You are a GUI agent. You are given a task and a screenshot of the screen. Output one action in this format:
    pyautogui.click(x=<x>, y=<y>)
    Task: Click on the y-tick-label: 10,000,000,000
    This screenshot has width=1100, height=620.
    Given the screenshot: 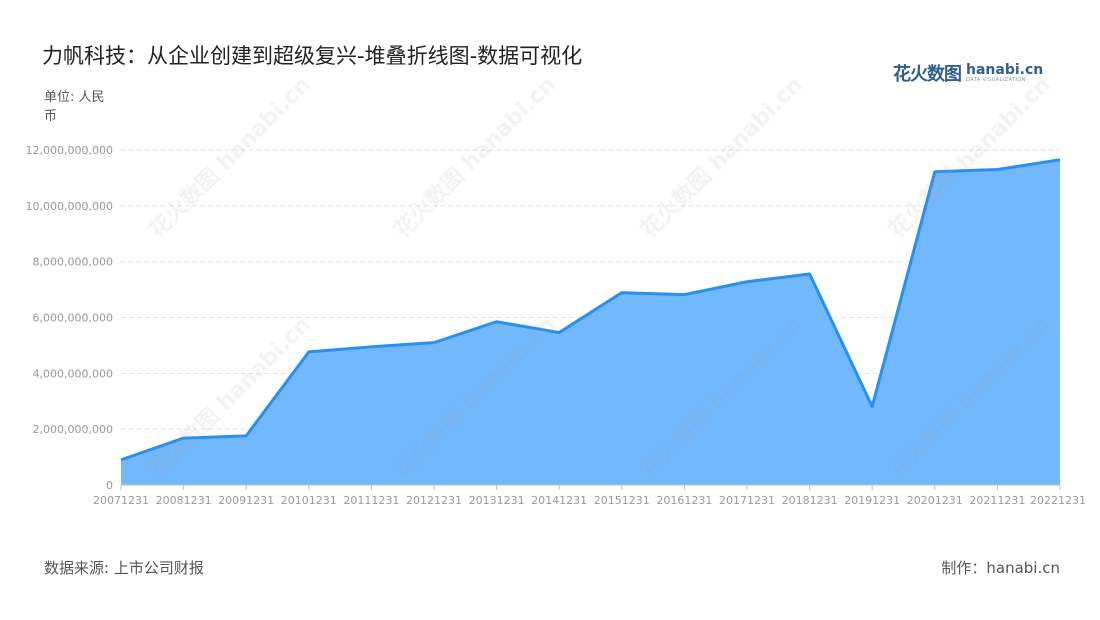 What is the action you would take?
    pyautogui.click(x=69, y=206)
    